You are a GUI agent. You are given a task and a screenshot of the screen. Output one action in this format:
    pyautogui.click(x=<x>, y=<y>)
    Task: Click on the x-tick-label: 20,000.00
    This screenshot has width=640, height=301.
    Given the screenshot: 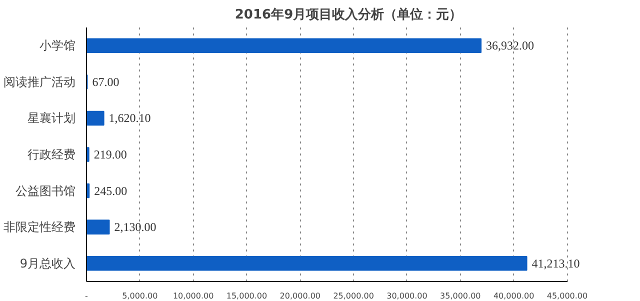 What is the action you would take?
    pyautogui.click(x=300, y=296)
    